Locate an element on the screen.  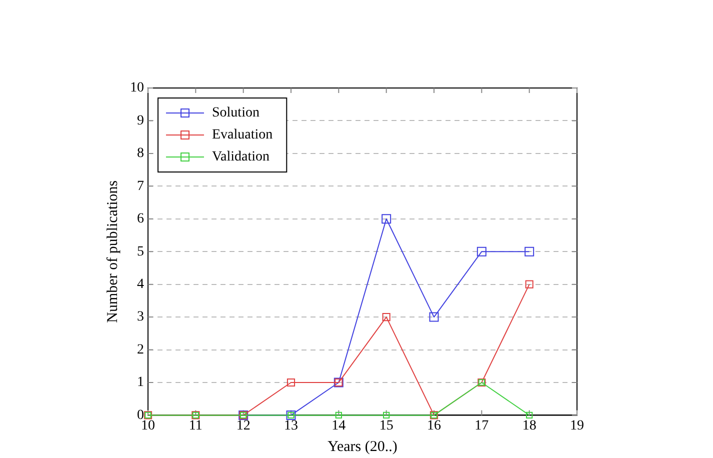
y-tick-label: 1 is located at coordinates (140, 382).